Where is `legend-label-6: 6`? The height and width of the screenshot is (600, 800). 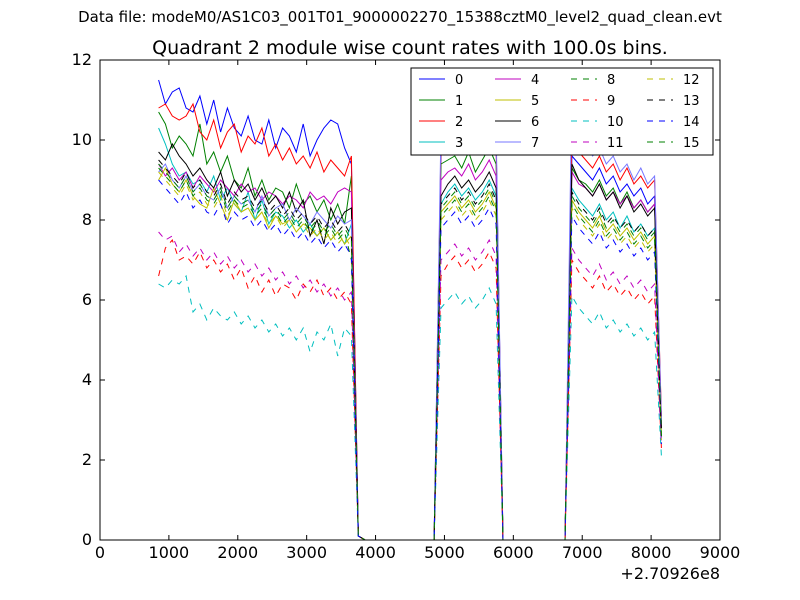 legend-label-6: 6 is located at coordinates (535, 122).